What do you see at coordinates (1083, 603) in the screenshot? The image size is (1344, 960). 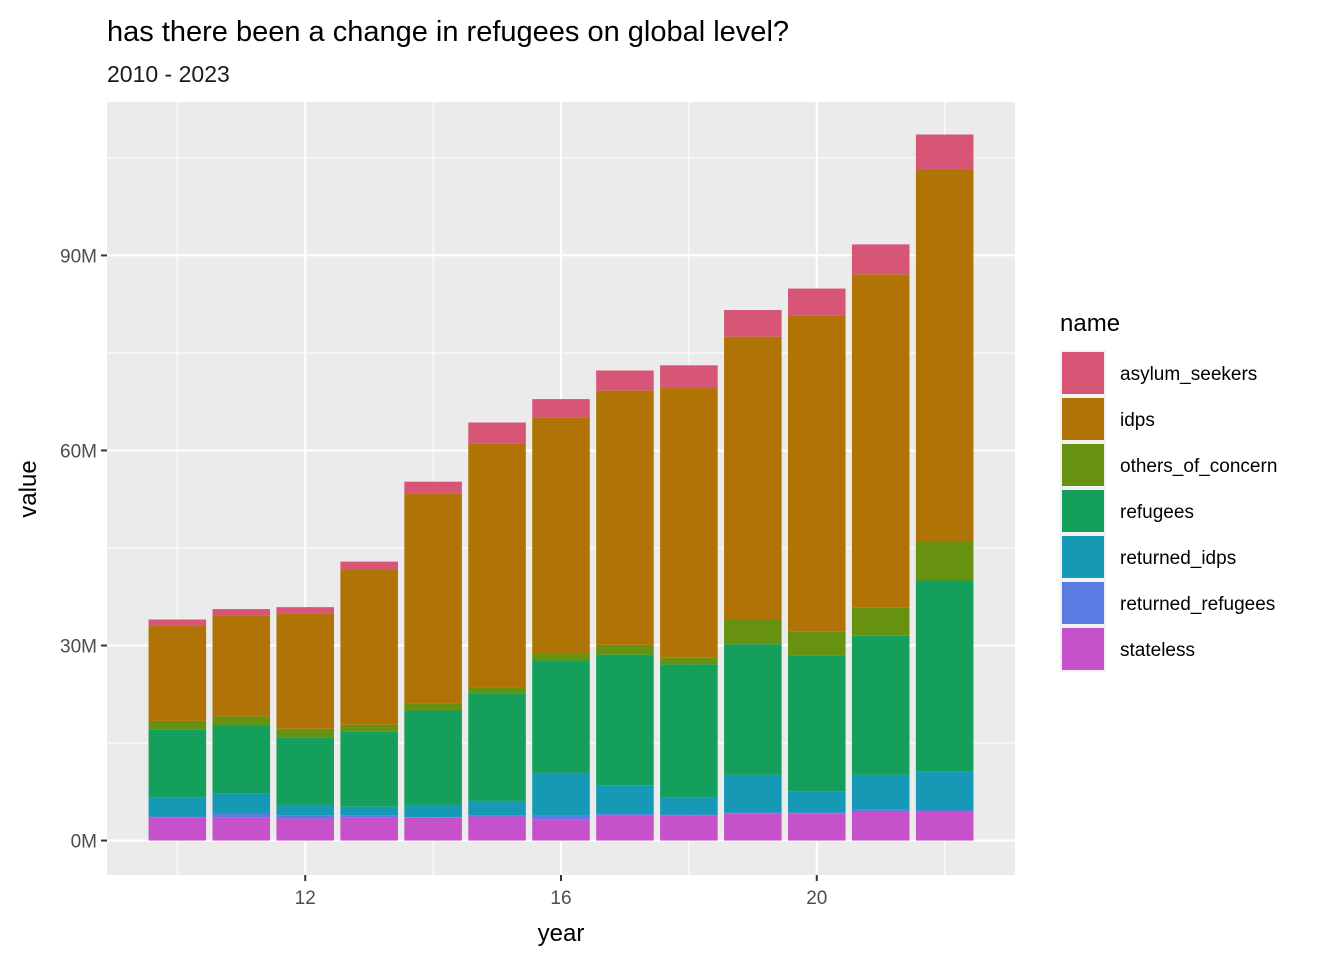 I see `legend-swatch-returned_refugees` at bounding box center [1083, 603].